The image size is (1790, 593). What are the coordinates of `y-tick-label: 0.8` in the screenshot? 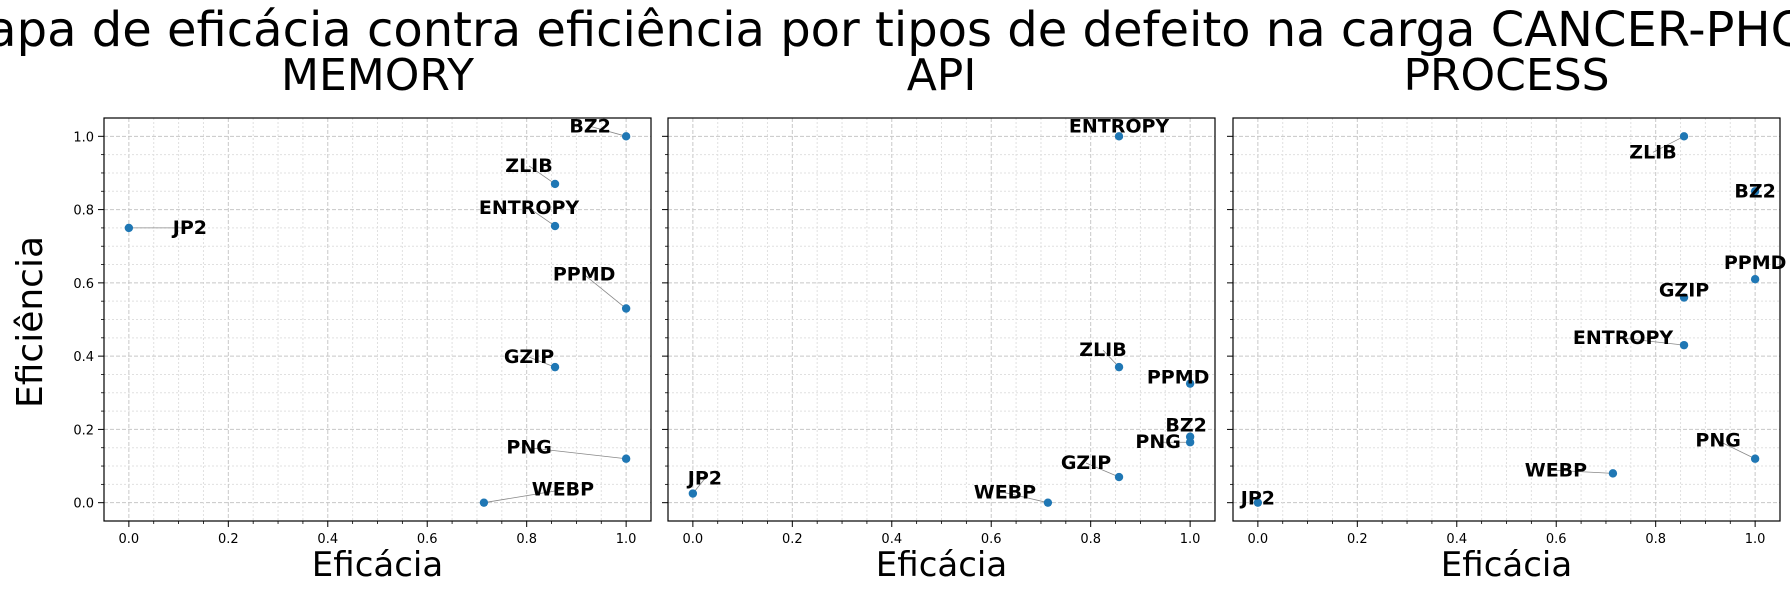 It's located at (83, 211).